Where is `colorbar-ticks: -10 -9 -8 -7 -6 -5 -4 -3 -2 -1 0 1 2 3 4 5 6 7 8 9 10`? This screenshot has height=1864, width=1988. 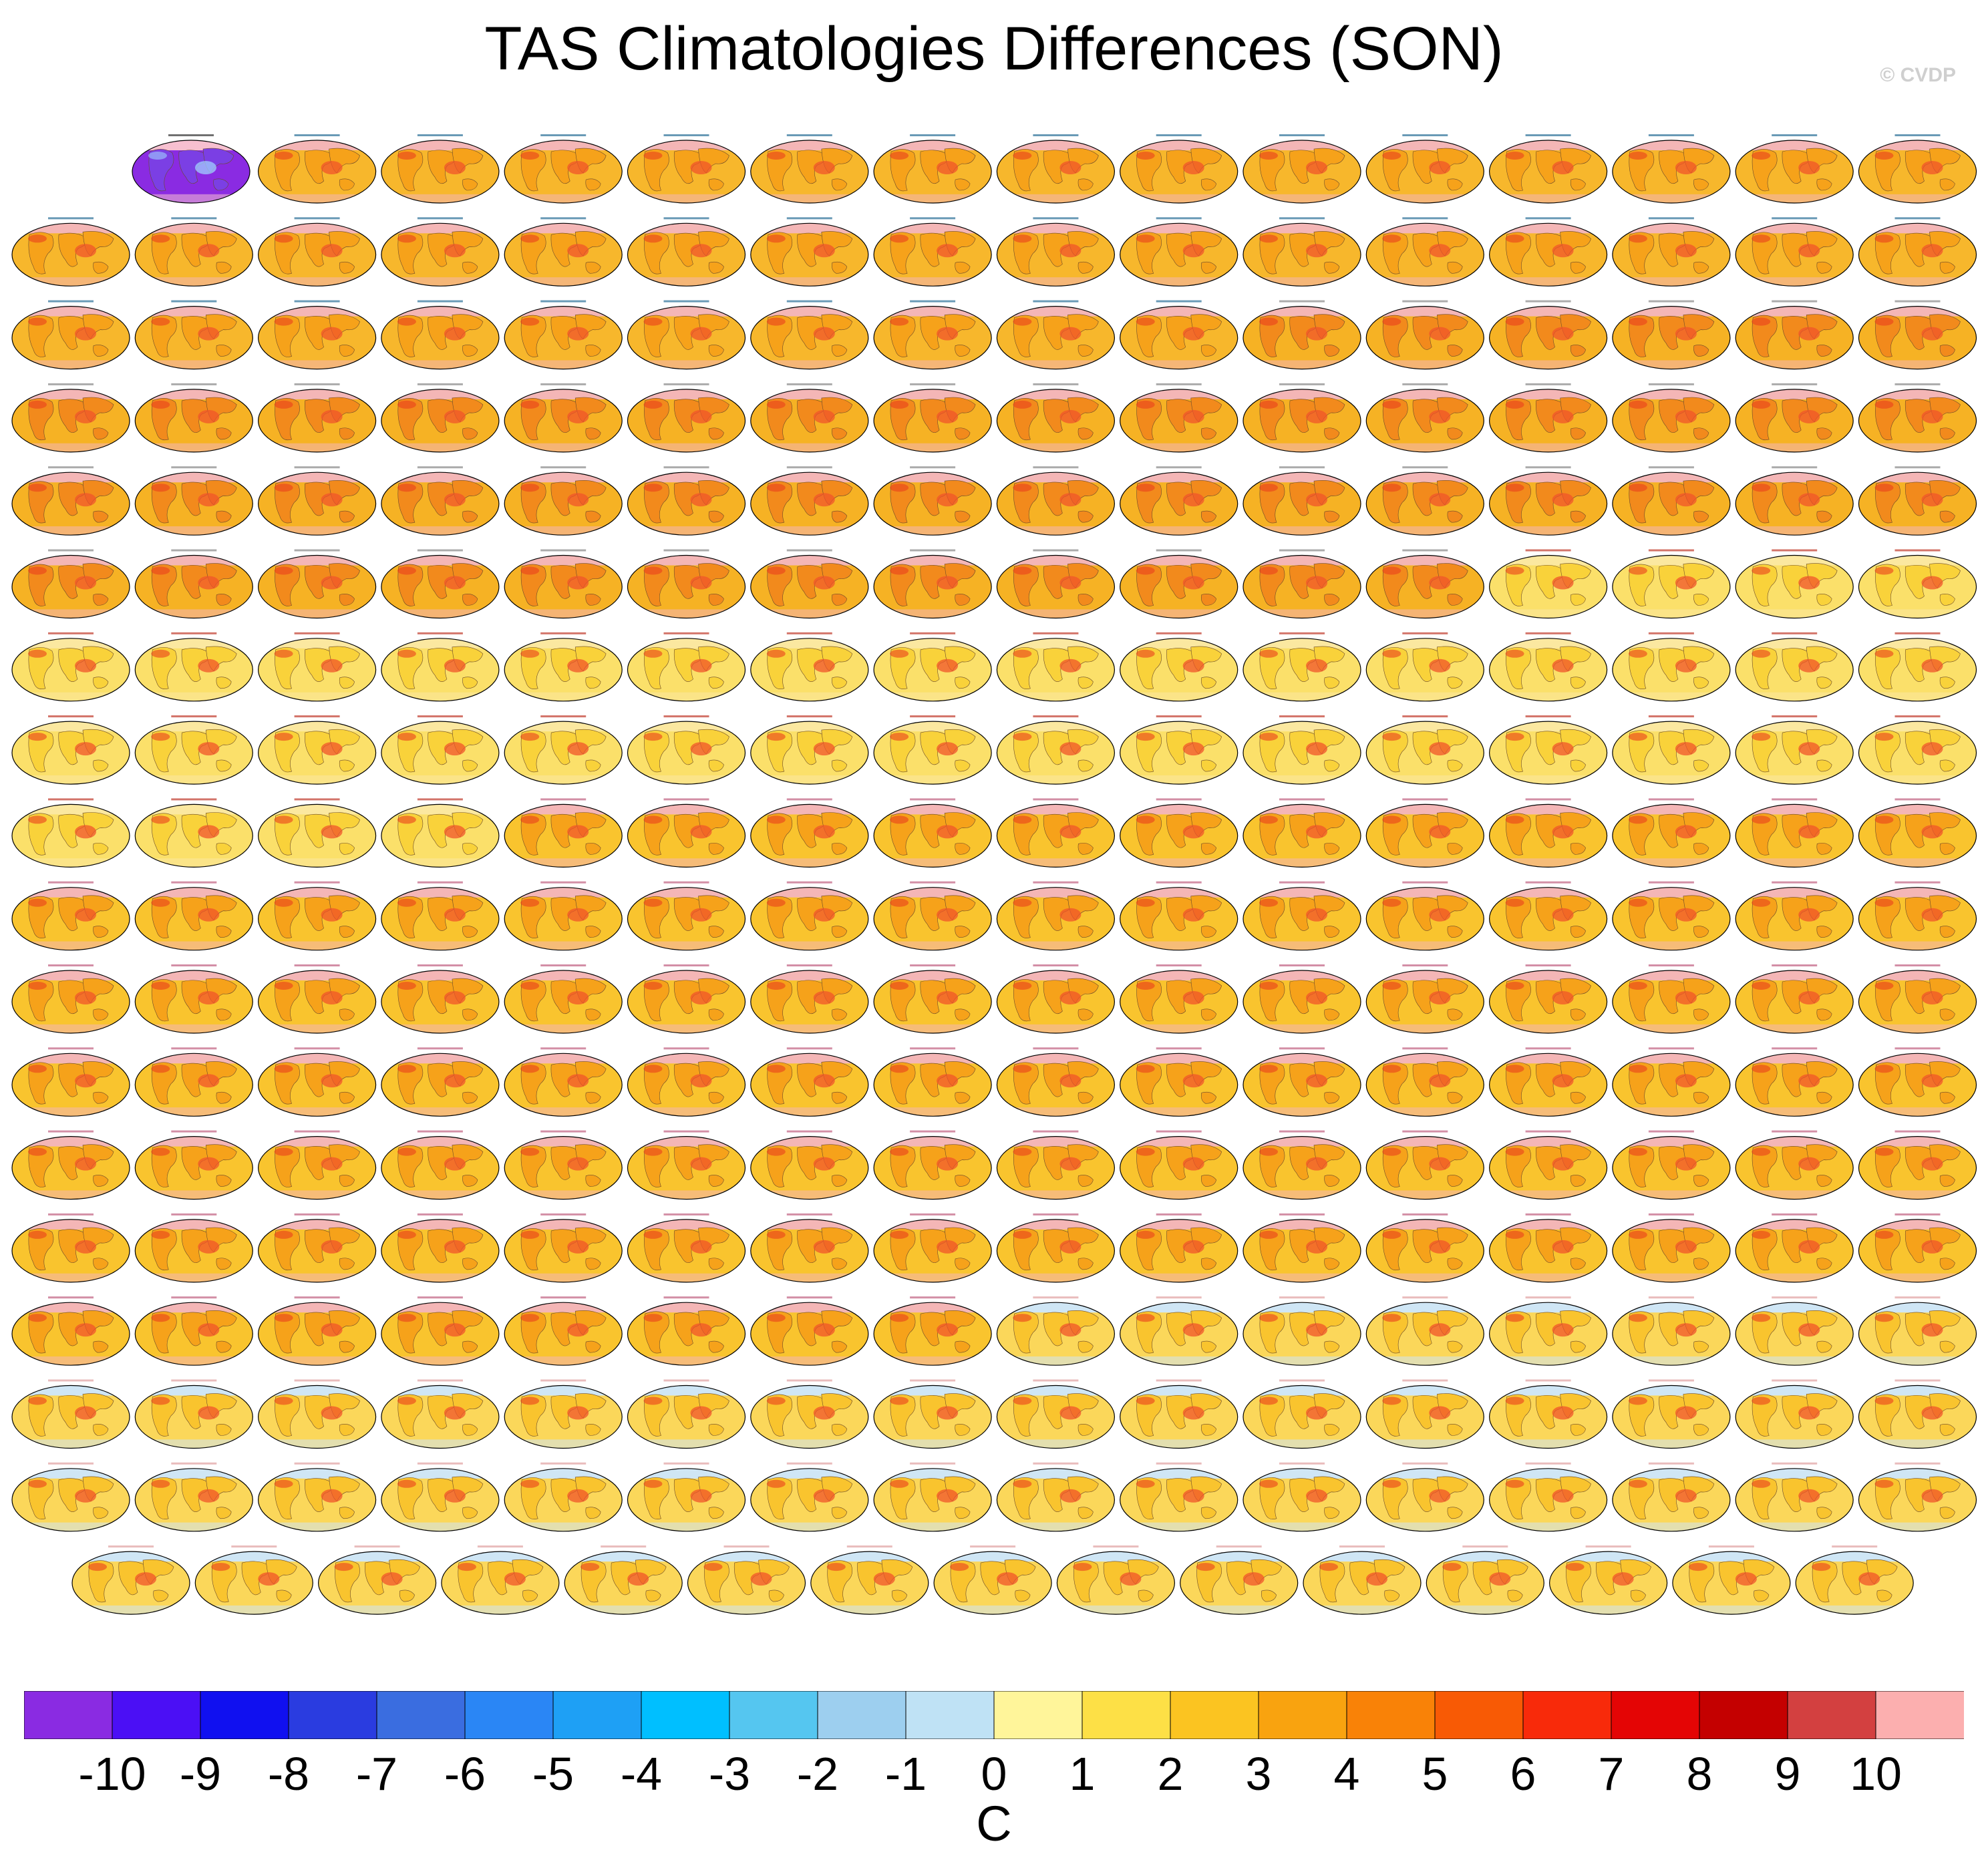
colorbar-ticks: -10 -9 -8 -7 -6 -5 -4 -3 -2 -1 0 1 2 3 4 5 6 7 8 9 10 is located at coordinates (990, 1774).